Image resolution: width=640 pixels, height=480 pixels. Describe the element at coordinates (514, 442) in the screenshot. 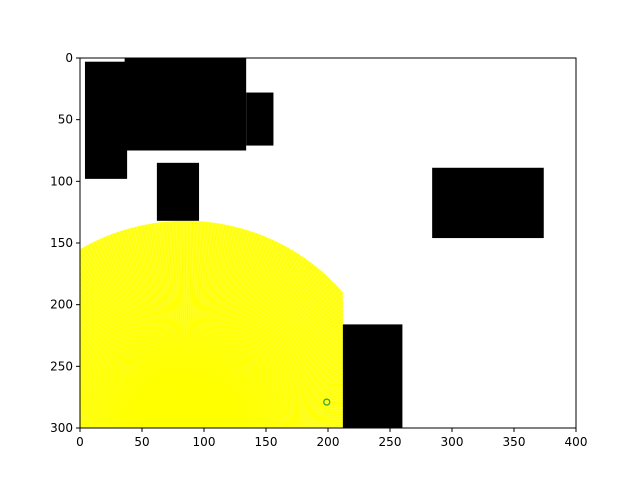

I see `x-tick-label: 350` at that location.